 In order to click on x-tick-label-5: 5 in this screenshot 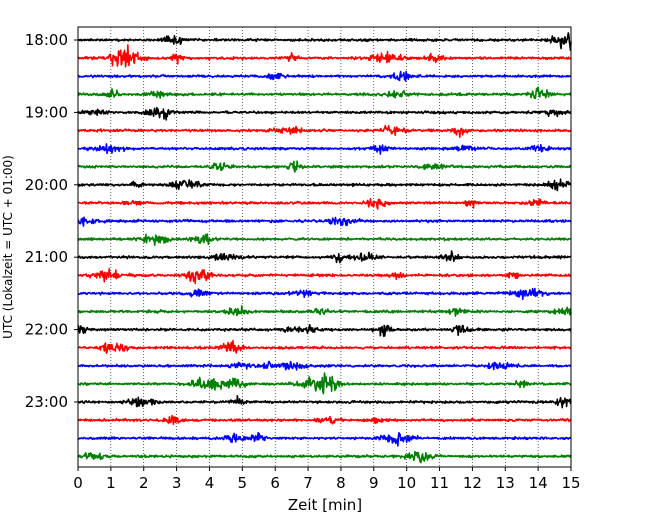, I will do `click(243, 483)`.